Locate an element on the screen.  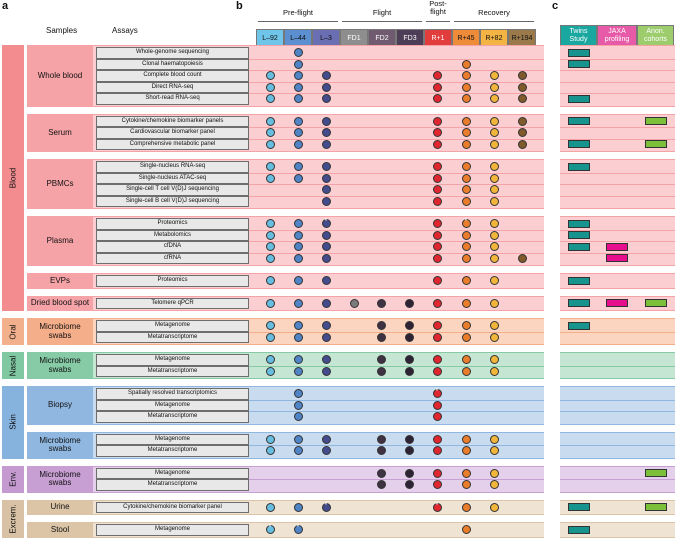
assay-row-4-4: cfRNA is located at coordinates (172, 258).